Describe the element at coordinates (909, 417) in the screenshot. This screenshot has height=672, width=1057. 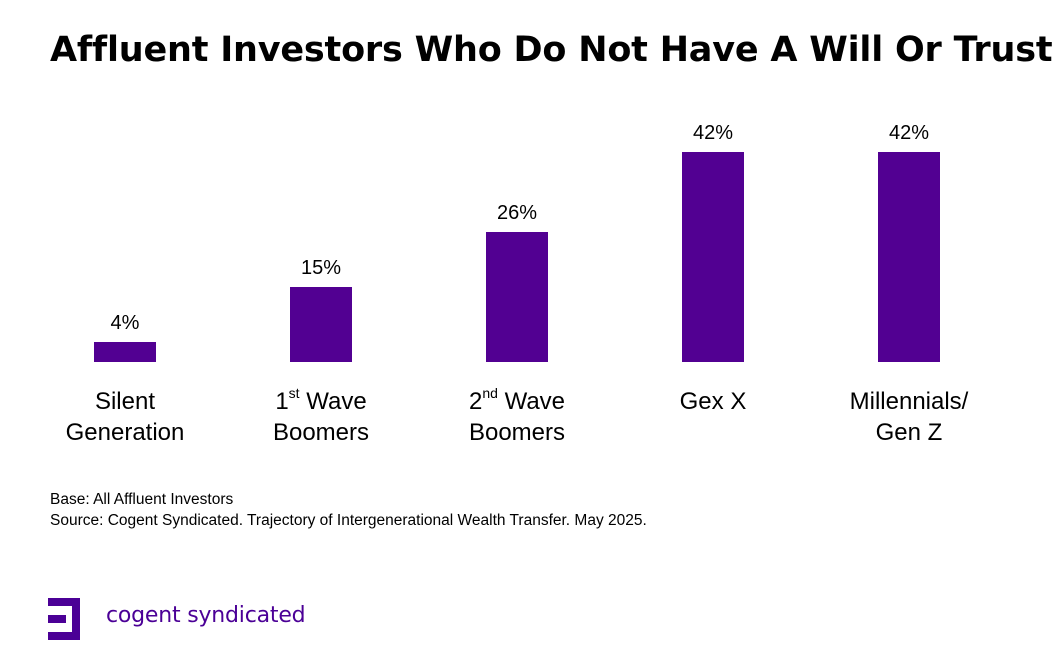
I see `category-label-5: Millennials/Gen Z` at that location.